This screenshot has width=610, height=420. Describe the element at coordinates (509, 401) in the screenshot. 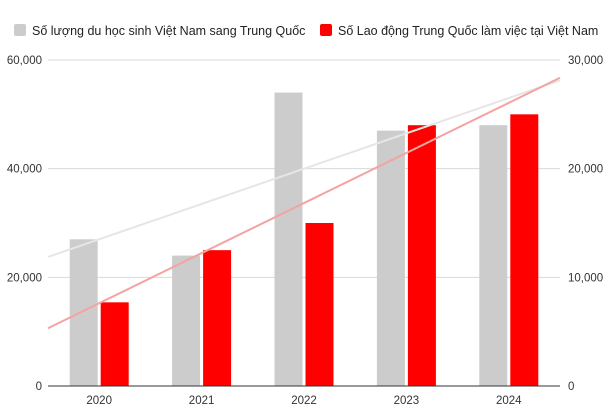

I see `x-tick-label: 2024` at that location.